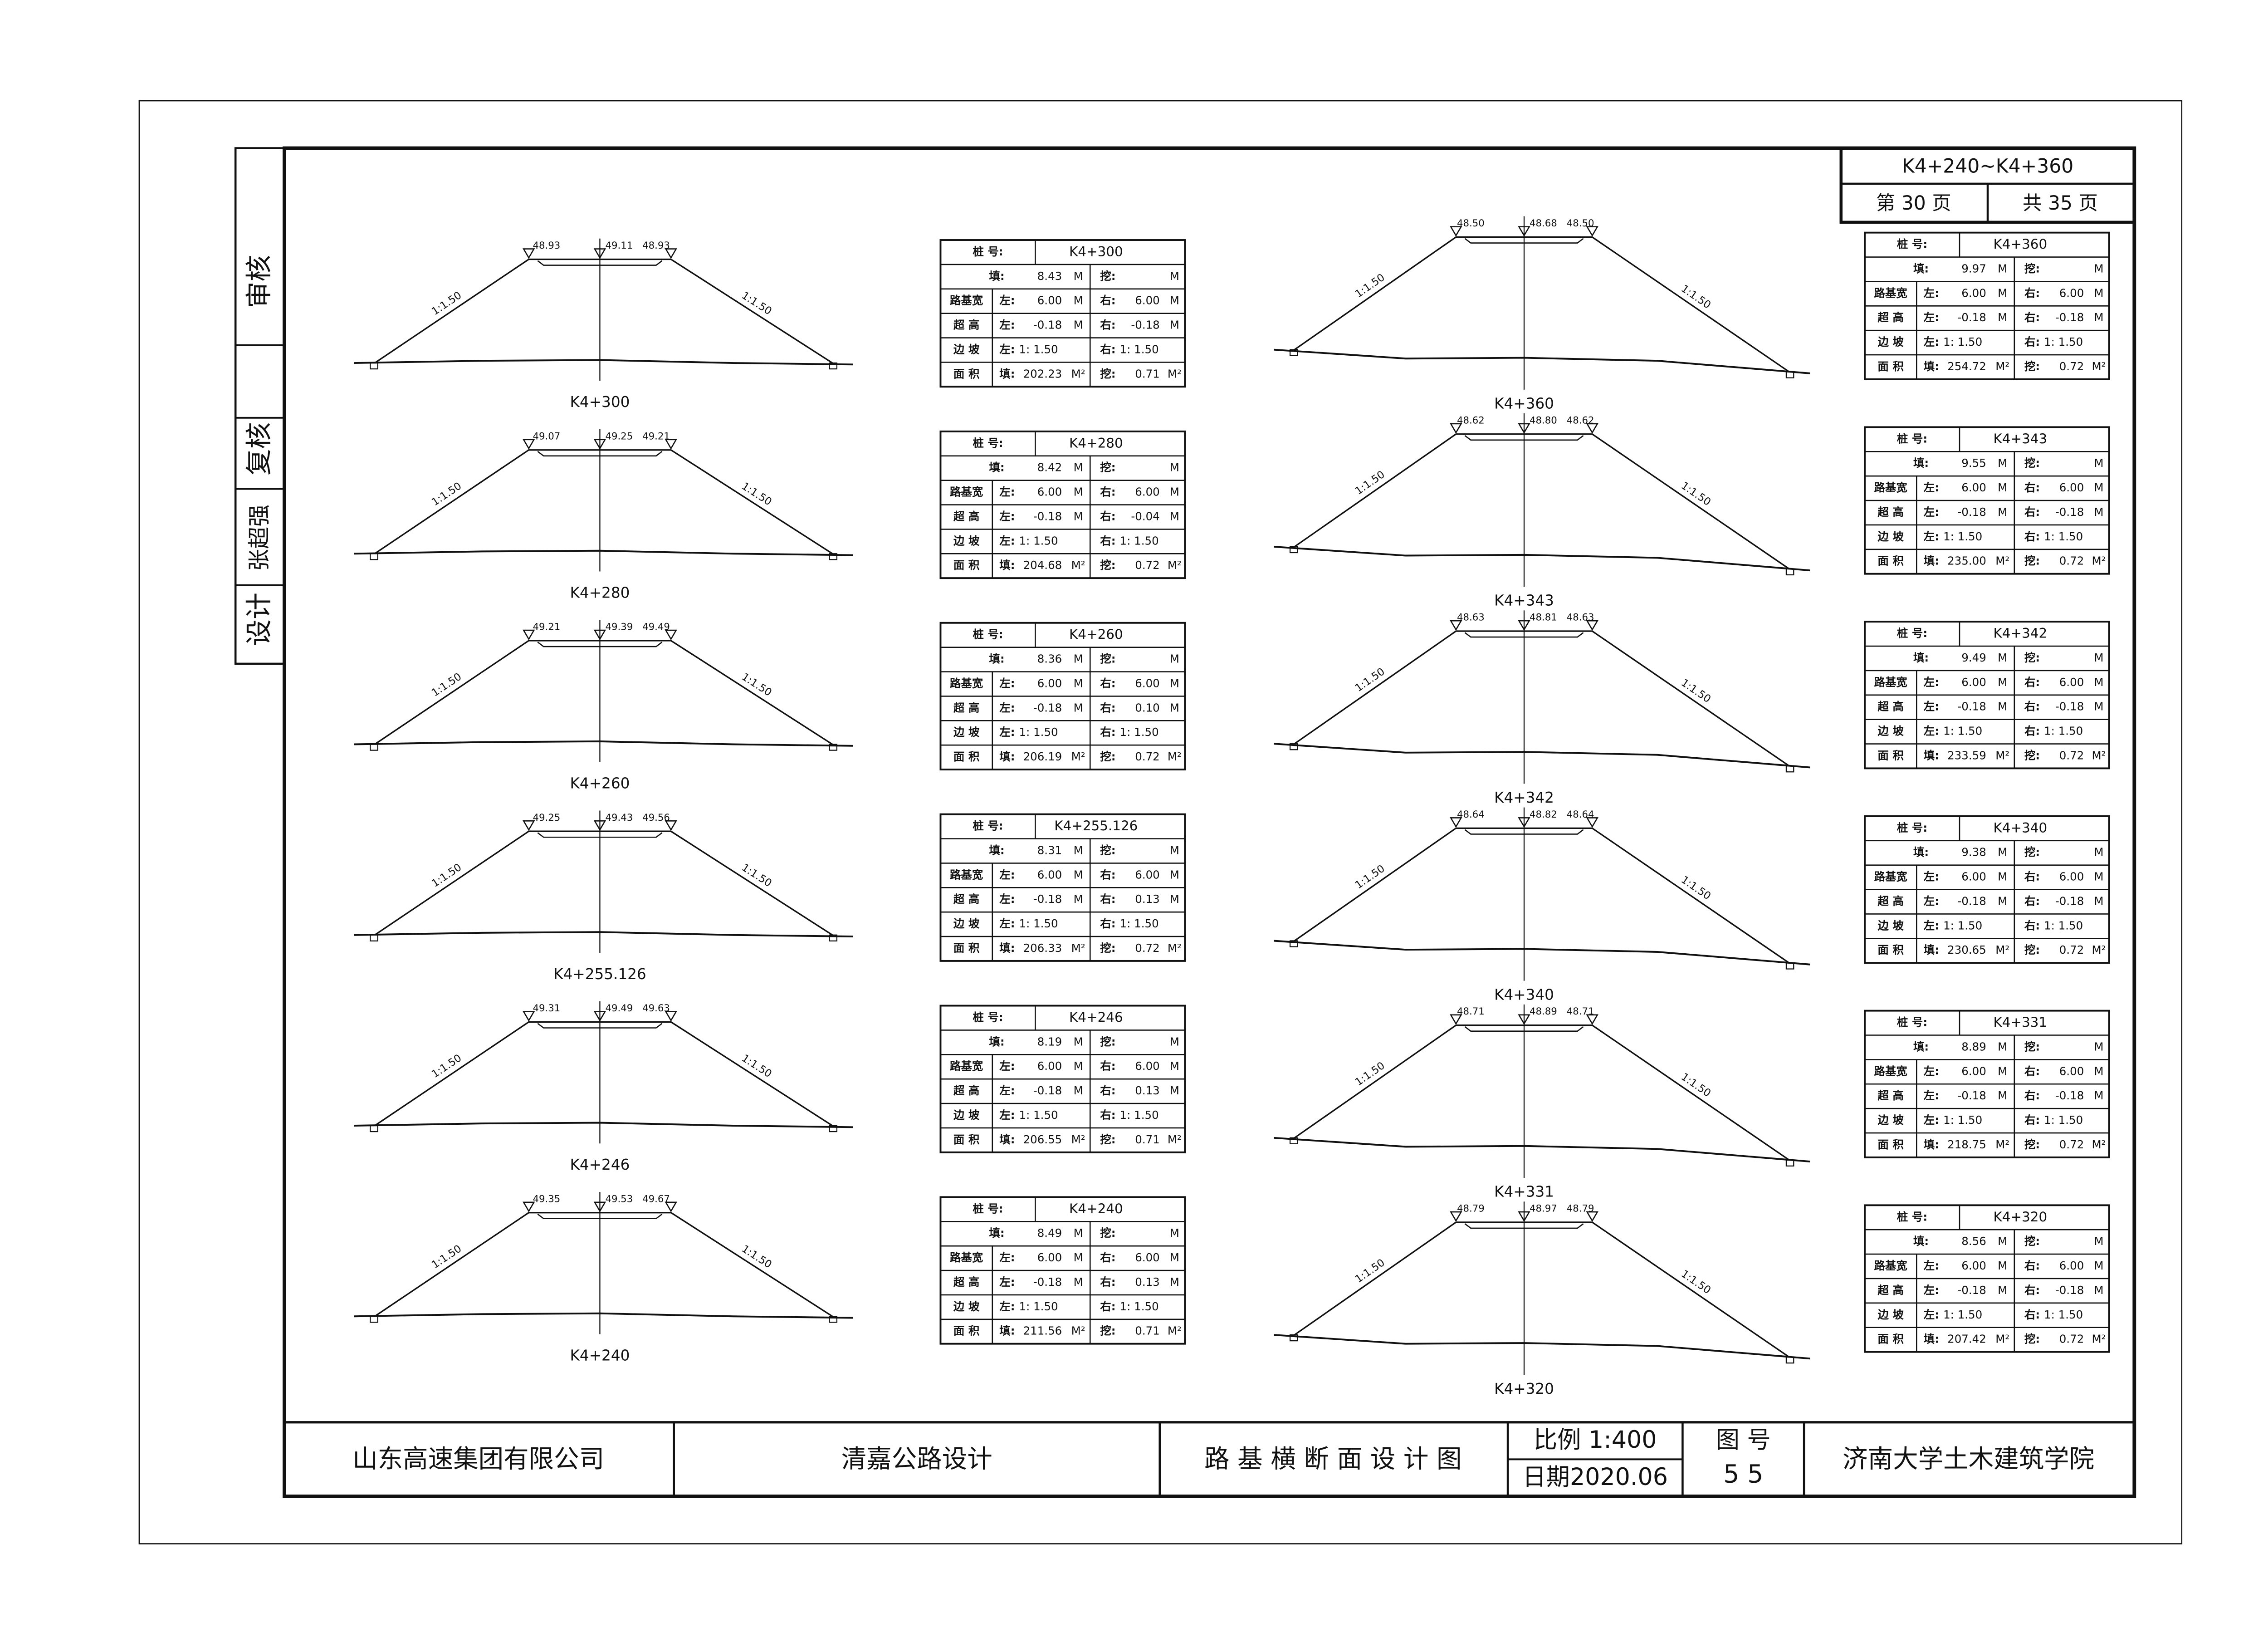  I want to click on station-value: K4+331, so click(2021, 1022).